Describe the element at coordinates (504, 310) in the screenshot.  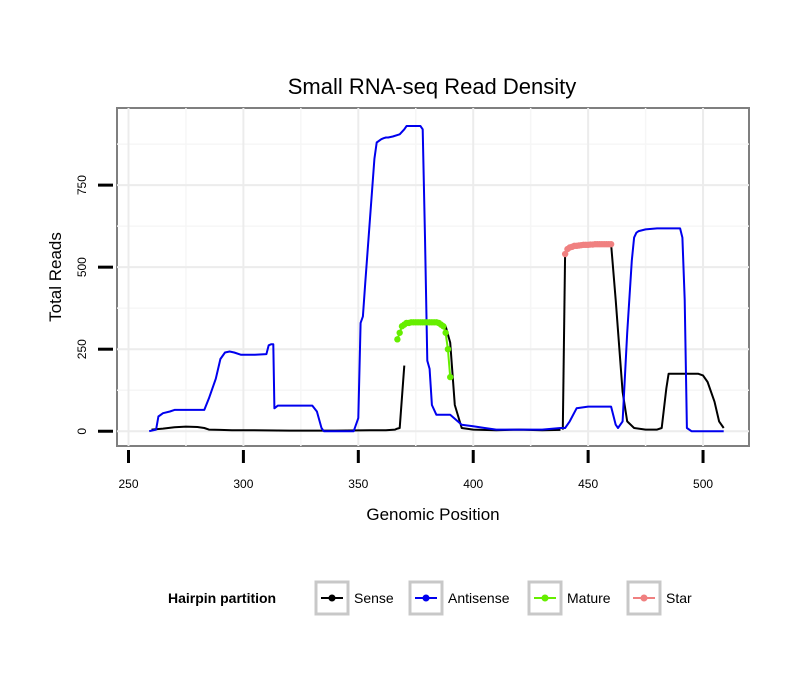
I see `series-points` at that location.